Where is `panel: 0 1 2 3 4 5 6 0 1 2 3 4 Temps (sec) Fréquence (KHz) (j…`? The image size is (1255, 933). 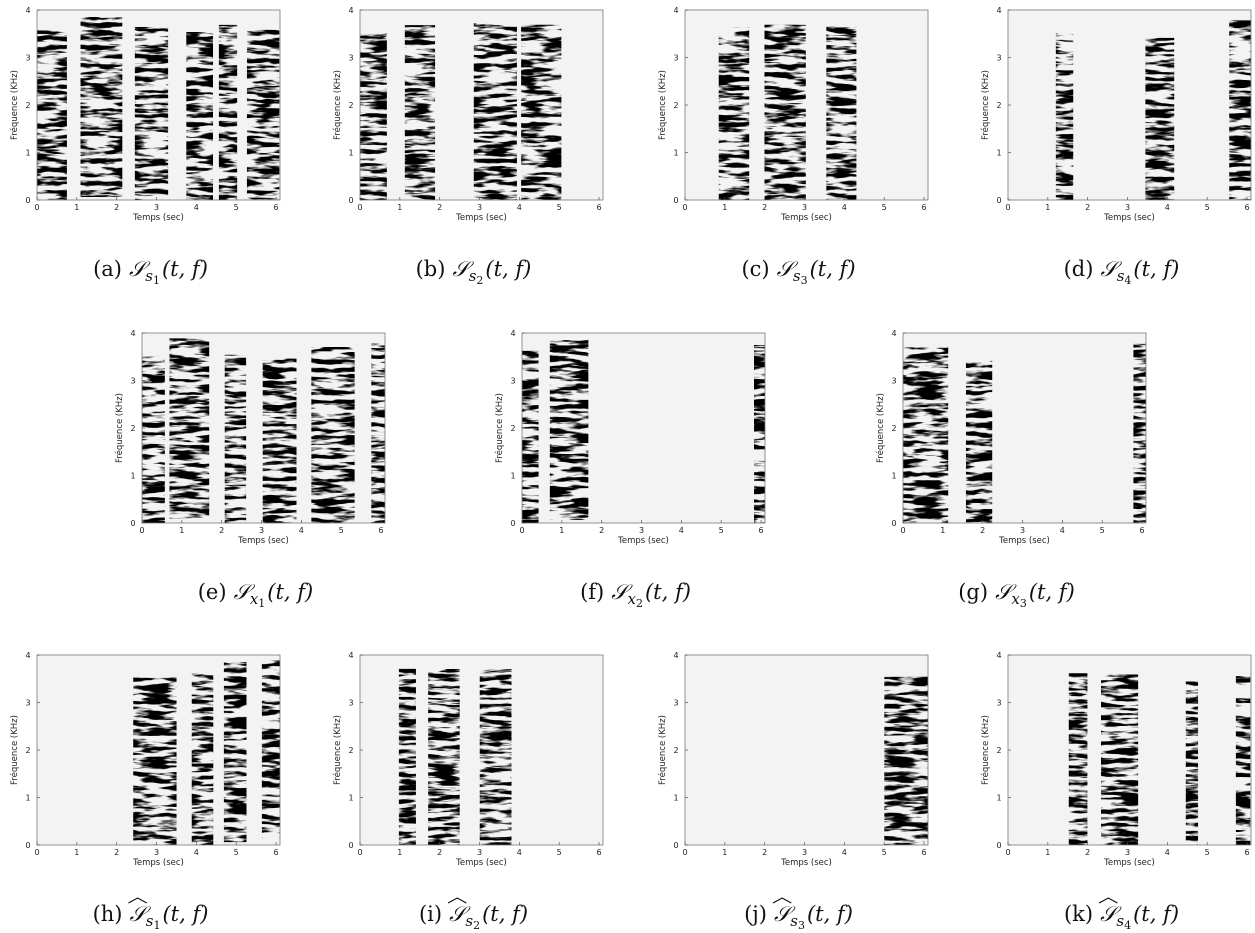
panel: 0 1 2 3 4 5 6 0 1 2 3 4 Temps (sec) Fréquence (KHz) (j… is located at coordinates (793, 791).